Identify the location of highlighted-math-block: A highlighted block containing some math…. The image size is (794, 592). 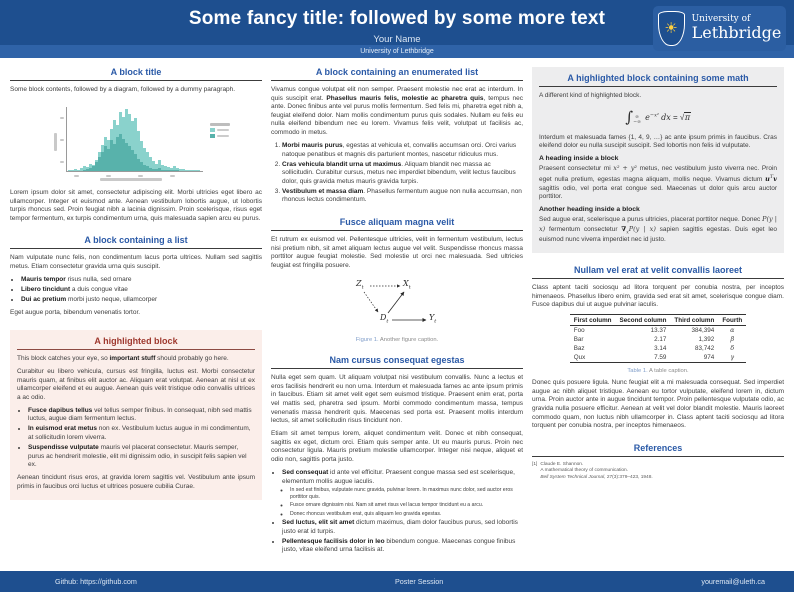
(658, 160).